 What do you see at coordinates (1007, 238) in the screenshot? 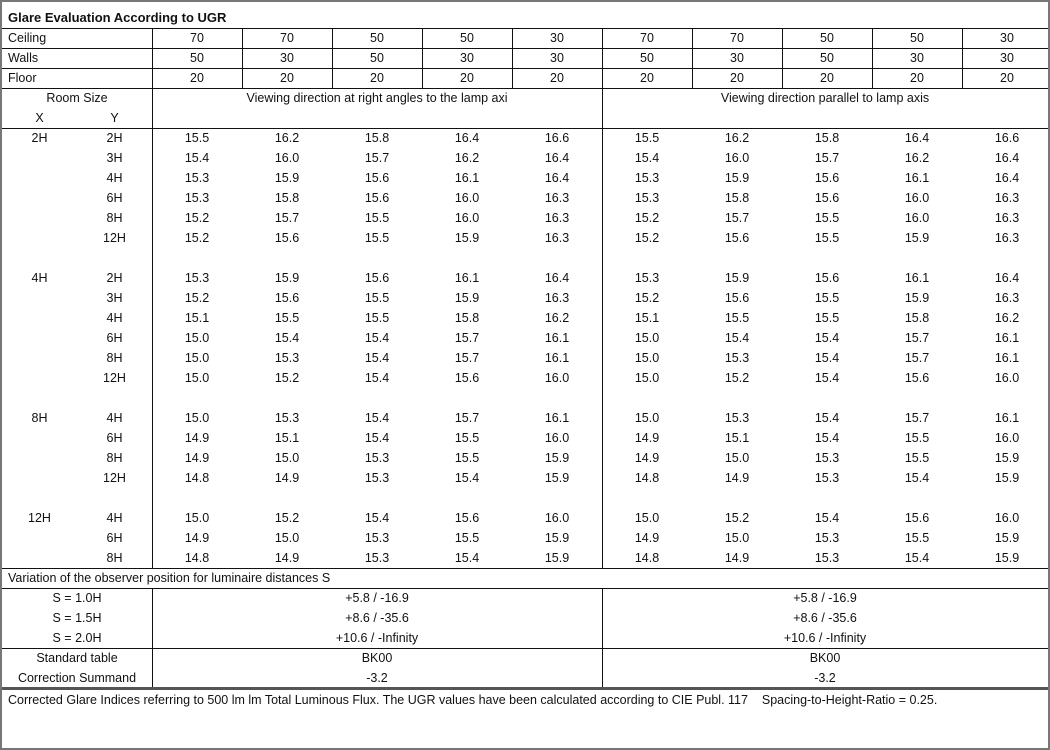
I see `ugr-value: 16.3` at bounding box center [1007, 238].